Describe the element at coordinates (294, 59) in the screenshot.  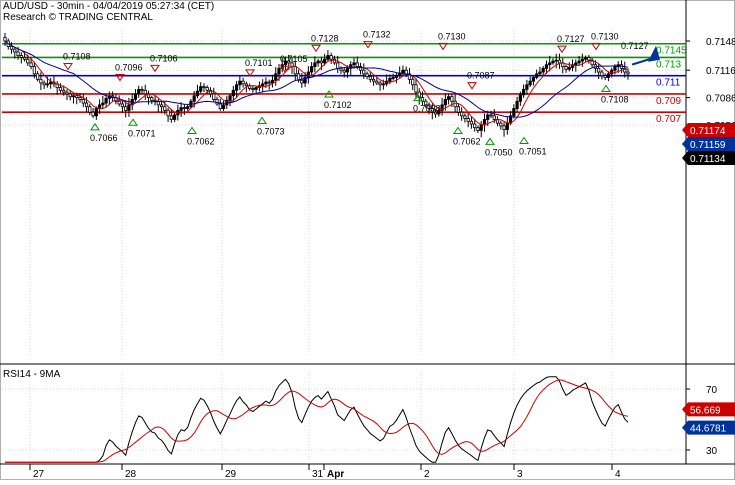
I see `high-annotation-label: 0.7105` at that location.